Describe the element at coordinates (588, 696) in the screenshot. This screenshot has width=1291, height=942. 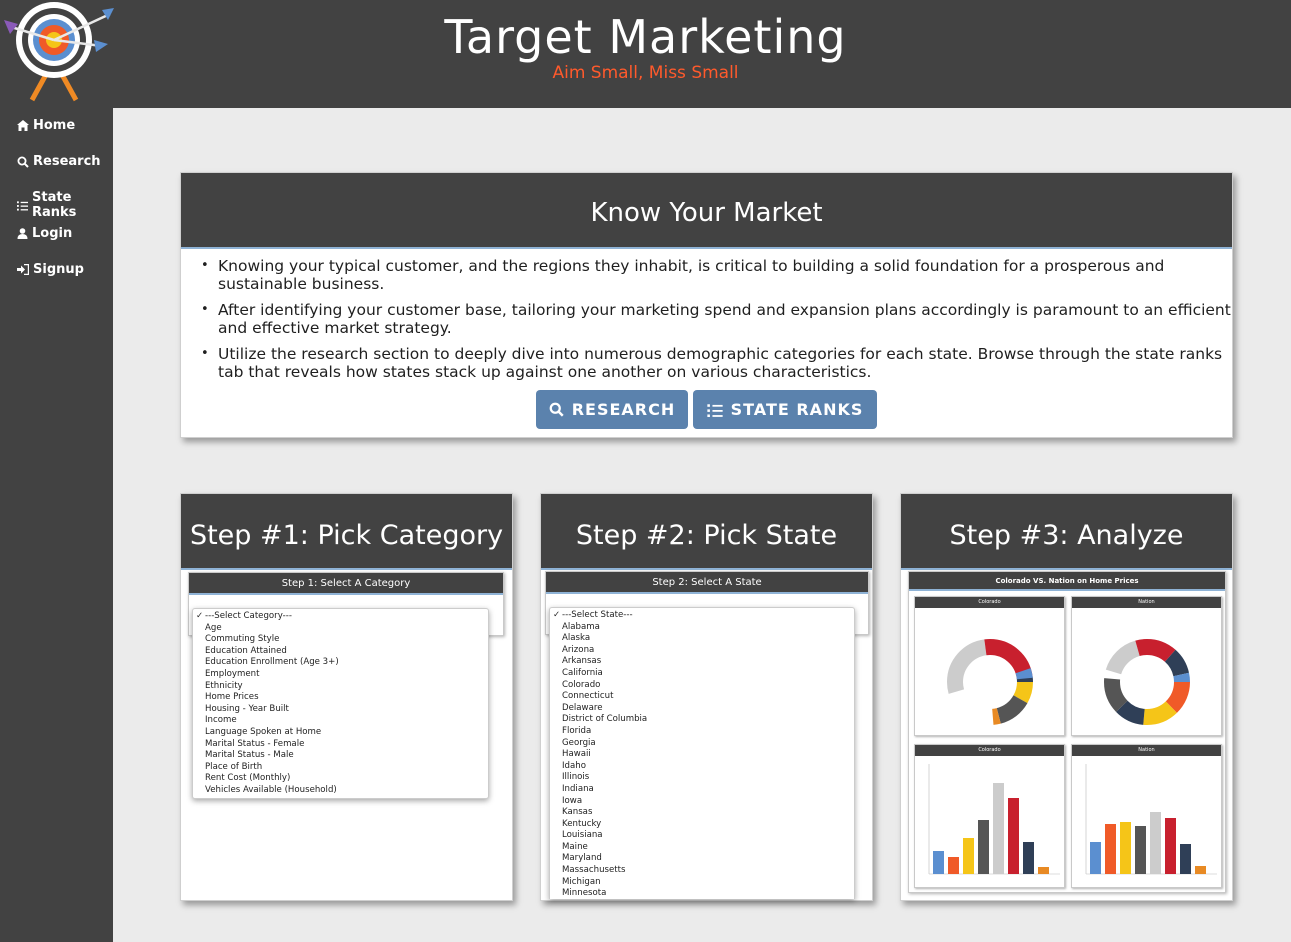
I see `dropdown-option: Connecticut` at that location.